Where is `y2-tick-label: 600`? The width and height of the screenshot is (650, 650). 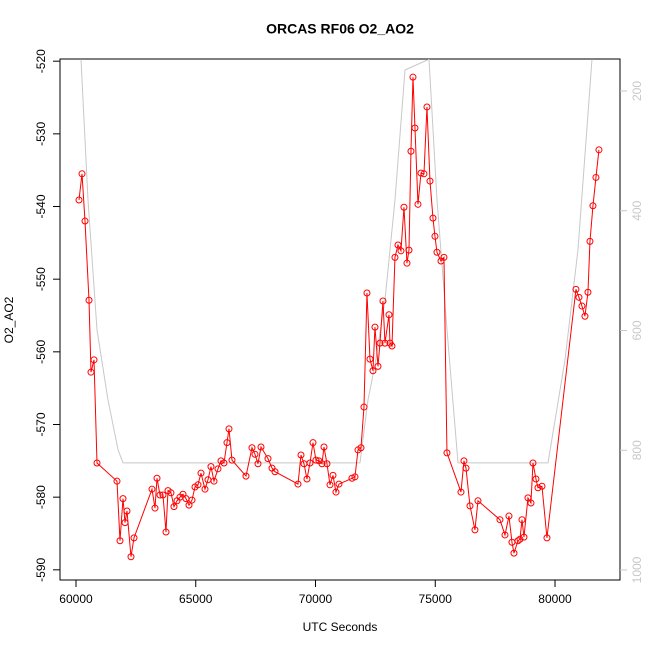
y2-tick-label: 600 is located at coordinates (637, 330).